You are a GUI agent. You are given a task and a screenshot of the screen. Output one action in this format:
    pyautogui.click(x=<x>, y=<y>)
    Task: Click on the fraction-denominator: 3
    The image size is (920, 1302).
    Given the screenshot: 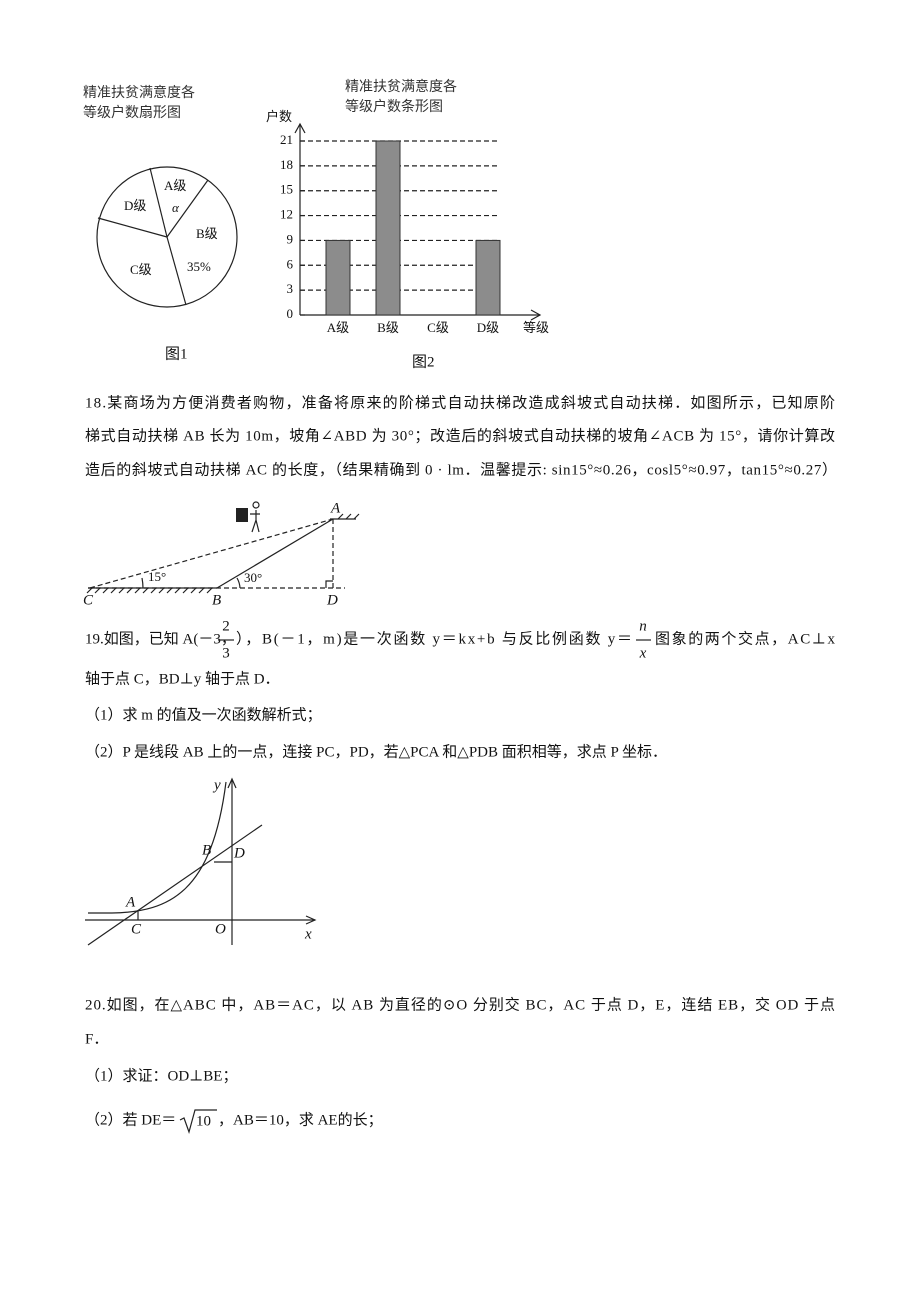 What is the action you would take?
    pyautogui.click(x=226, y=653)
    